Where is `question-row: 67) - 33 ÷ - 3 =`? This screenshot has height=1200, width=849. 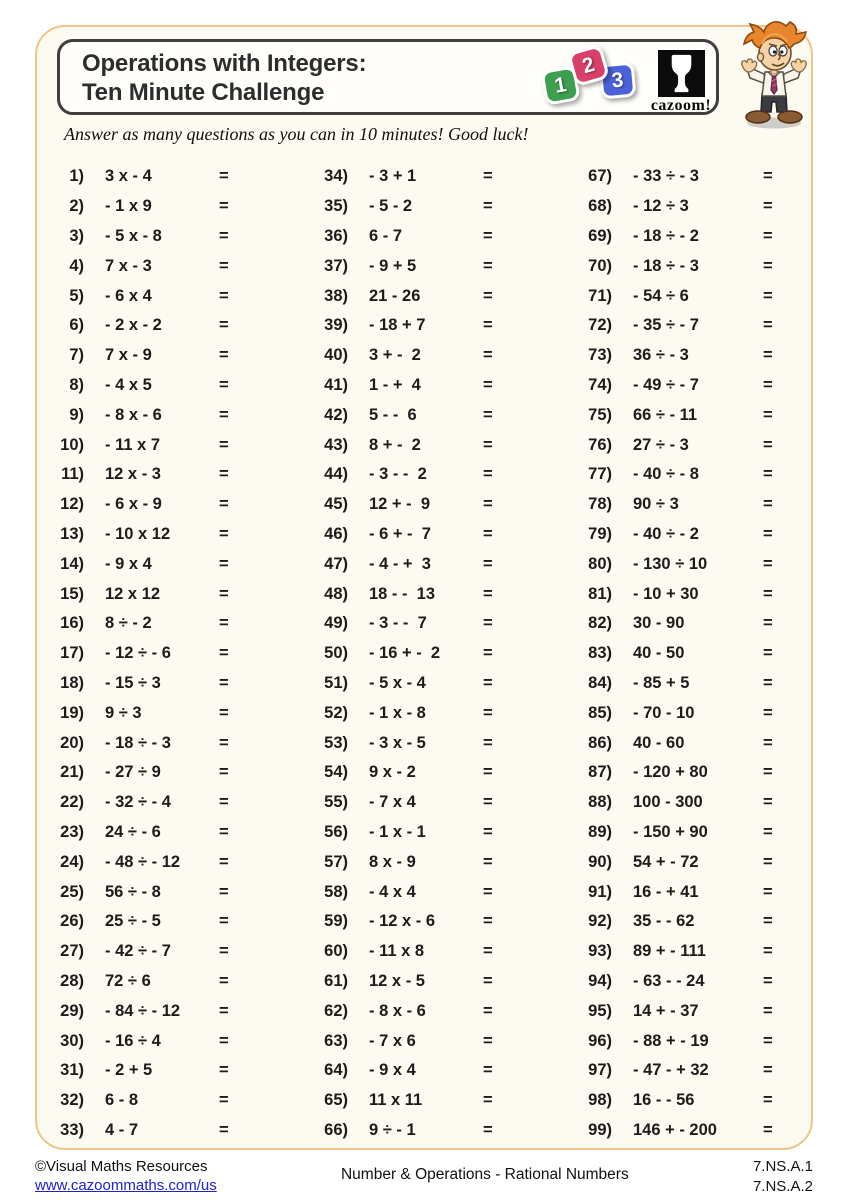
question-row: 67) - 33 ÷ - 3 = is located at coordinates (683, 177).